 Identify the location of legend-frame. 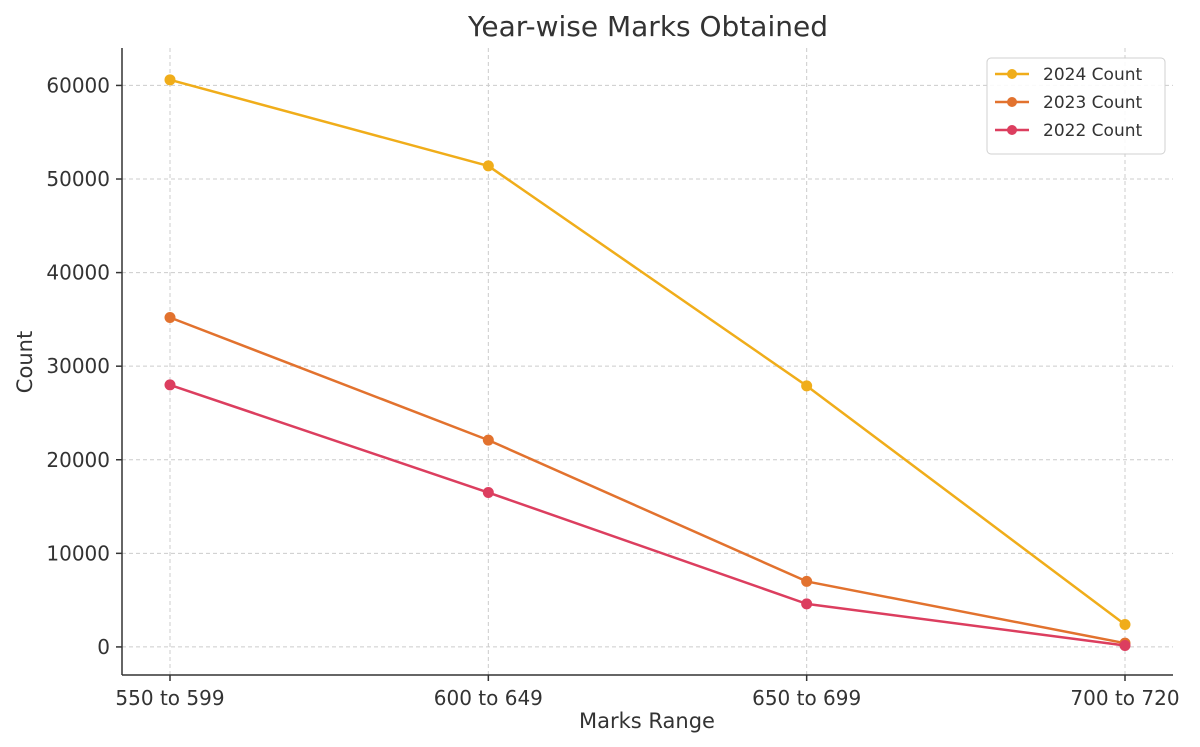
(1076, 106).